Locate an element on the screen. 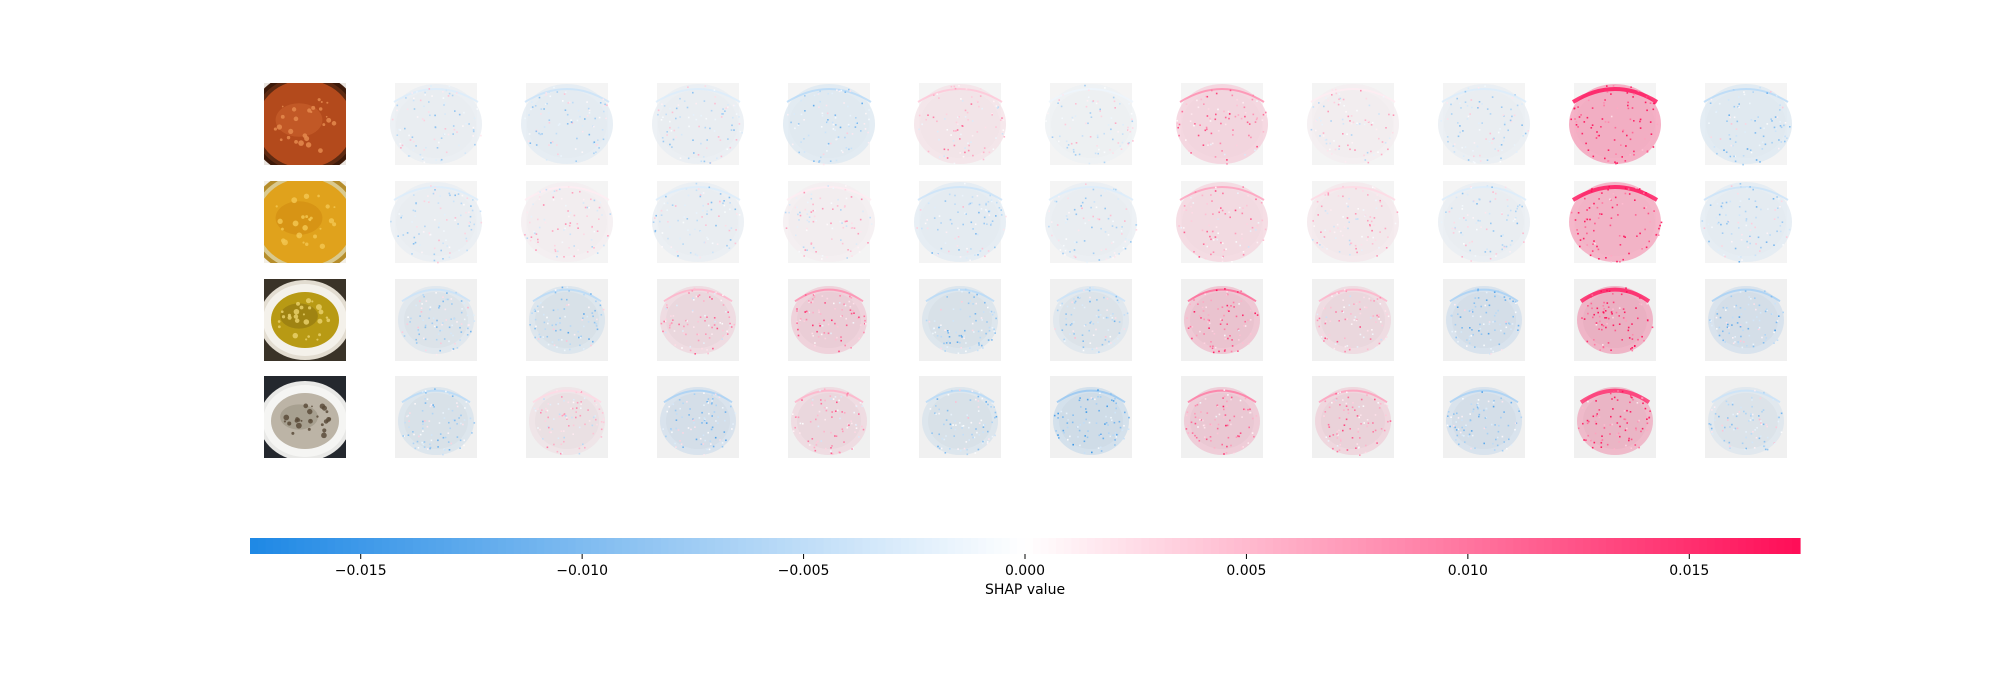 The height and width of the screenshot is (694, 2000). colorbar-tick-label: 0.000 is located at coordinates (1025, 571).